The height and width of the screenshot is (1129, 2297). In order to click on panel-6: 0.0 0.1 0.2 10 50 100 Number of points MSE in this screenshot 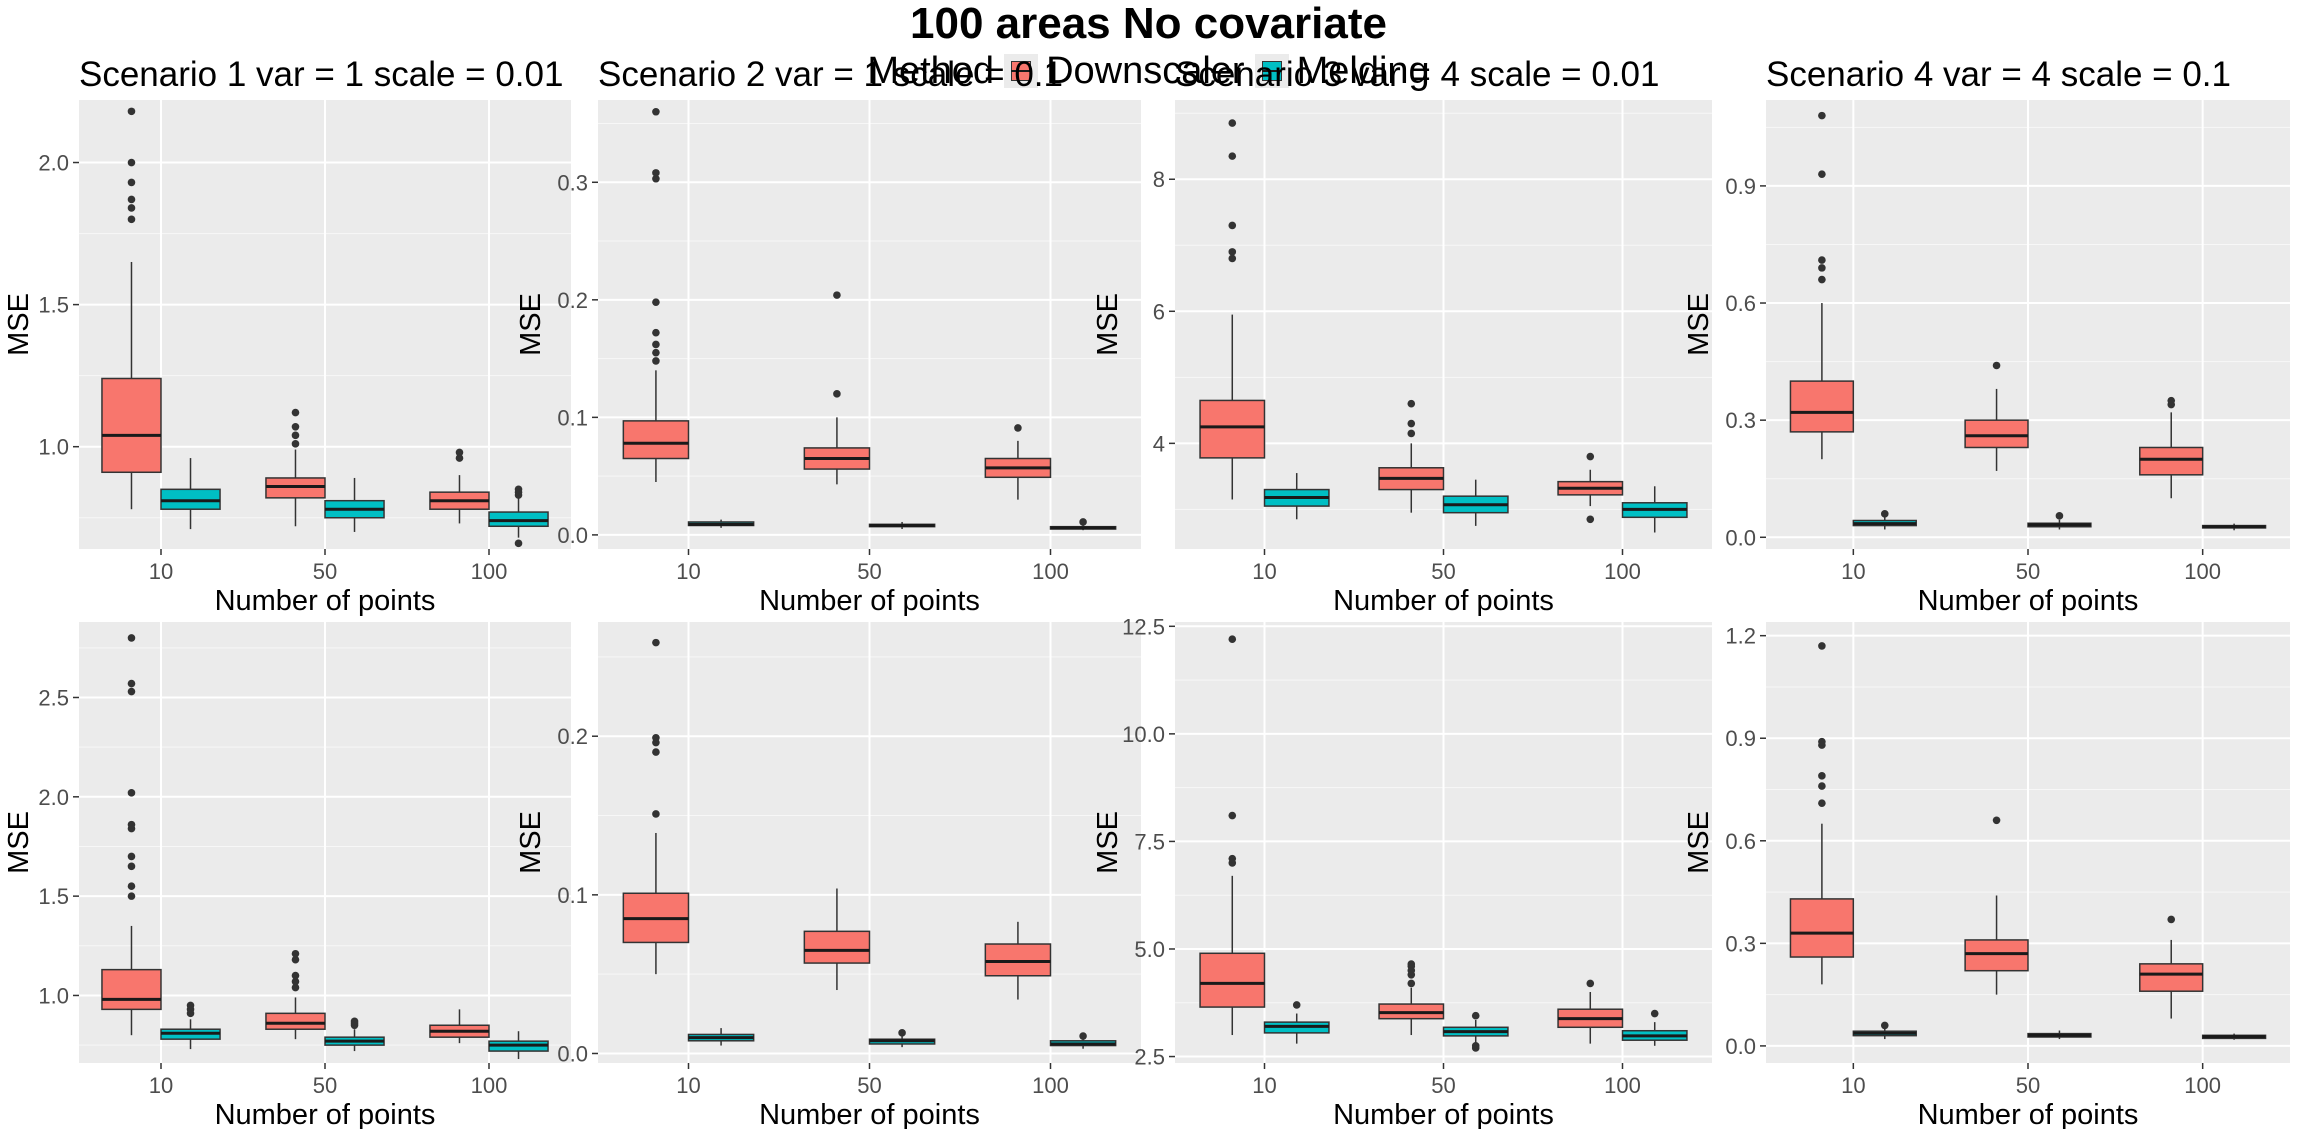, I will do `click(828, 875)`.